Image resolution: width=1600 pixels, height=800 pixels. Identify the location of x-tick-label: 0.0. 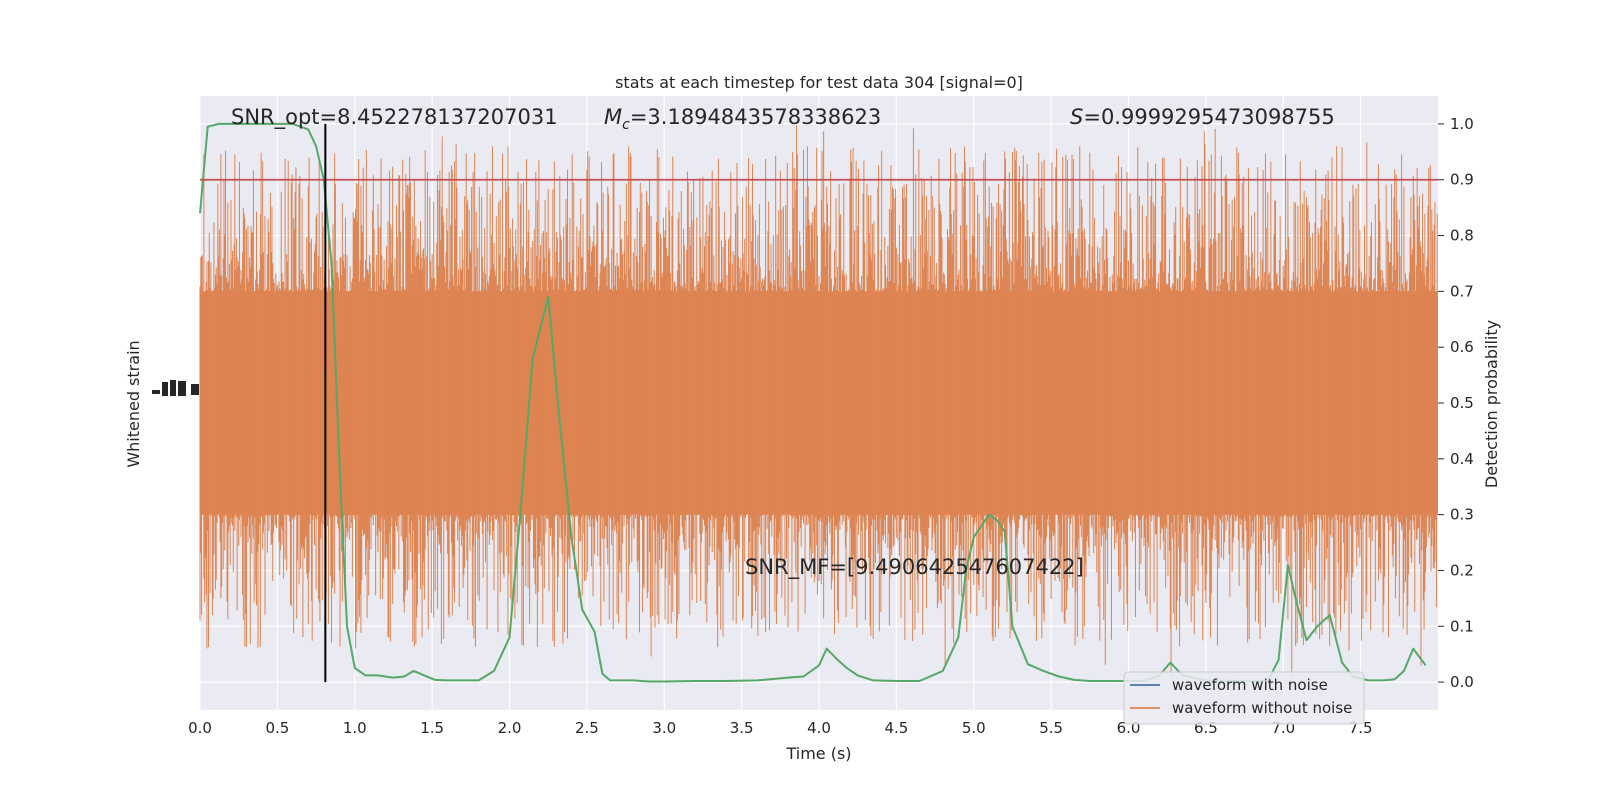
(200, 728).